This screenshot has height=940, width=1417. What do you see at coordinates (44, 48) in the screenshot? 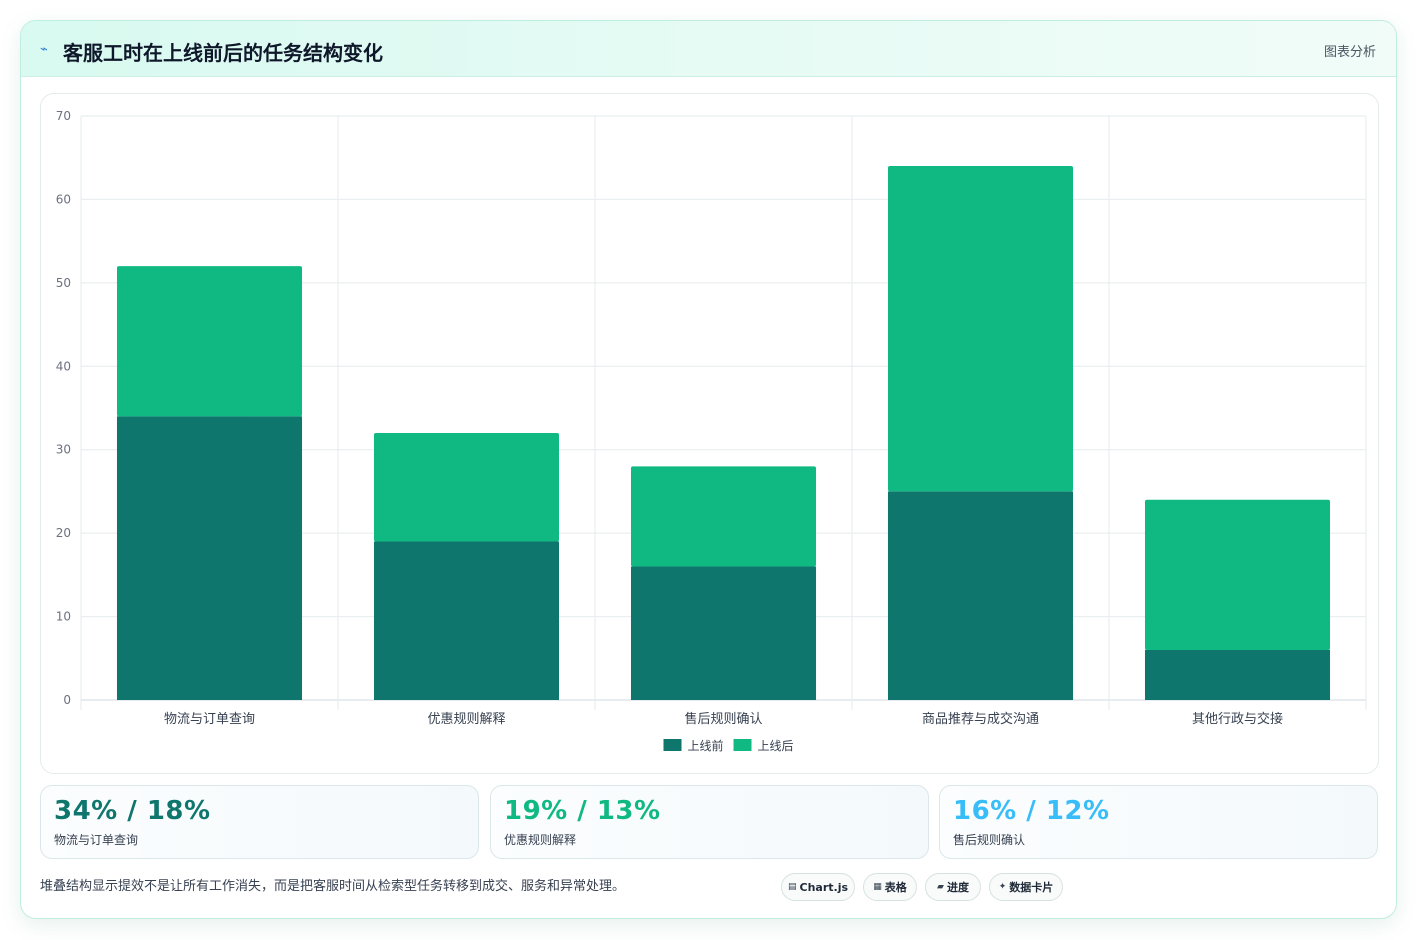
I see `chart-line-icon: ⌁` at bounding box center [44, 48].